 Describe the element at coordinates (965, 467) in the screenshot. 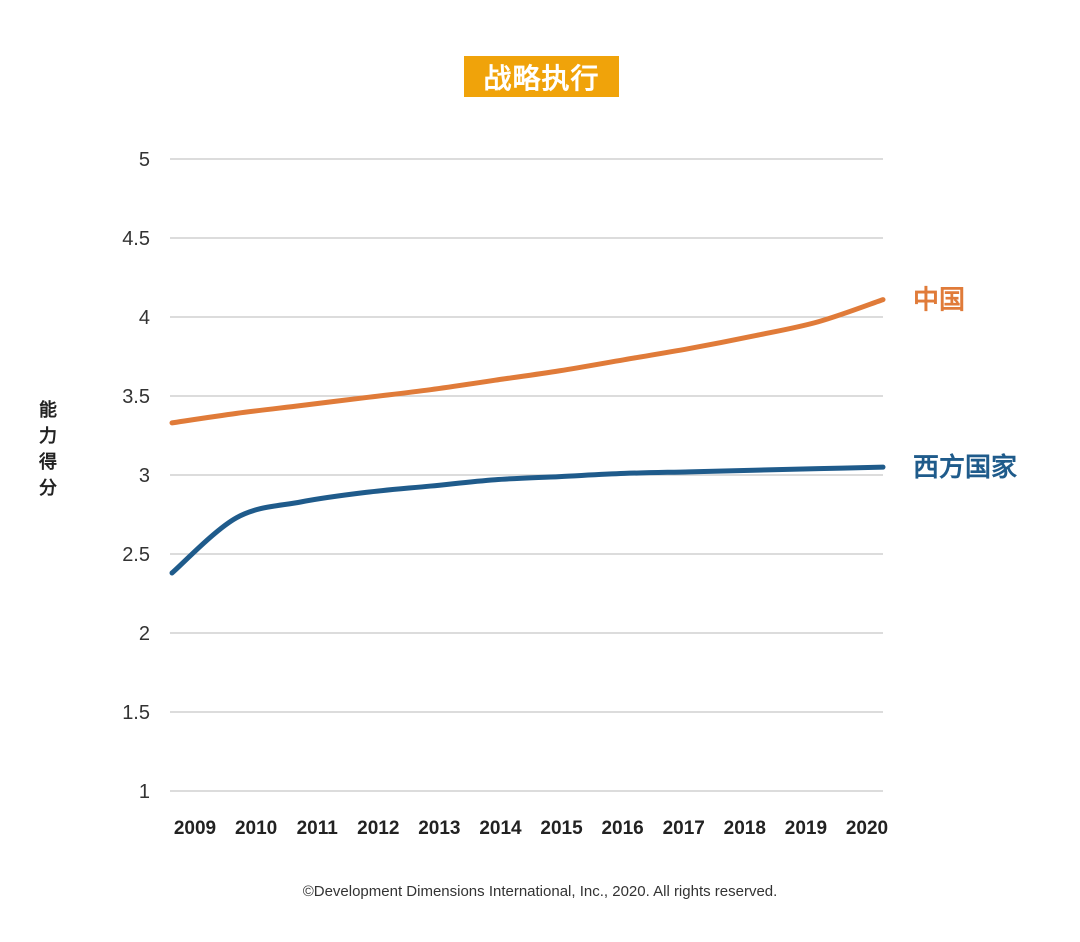

I see `series-label-2: 西方国家` at that location.